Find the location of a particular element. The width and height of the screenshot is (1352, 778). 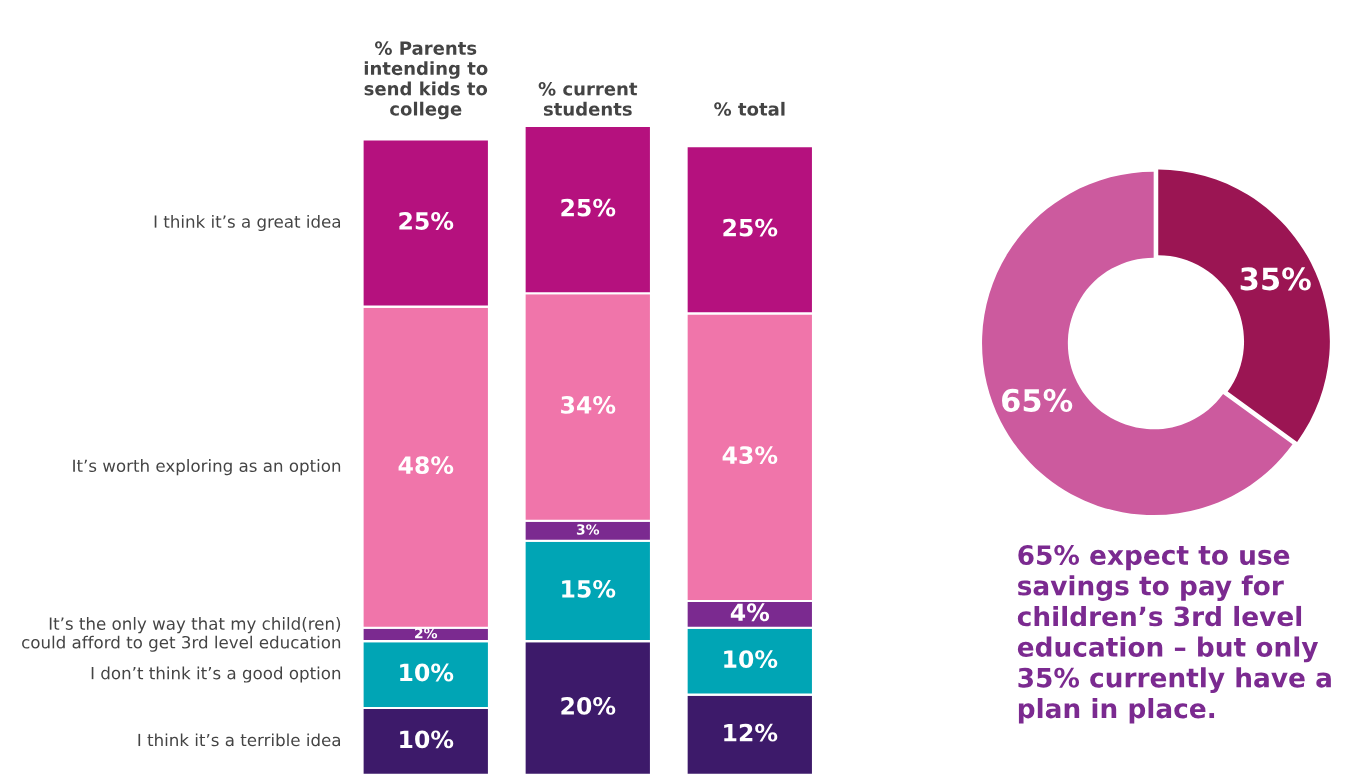

data-label: 3% is located at coordinates (588, 529).